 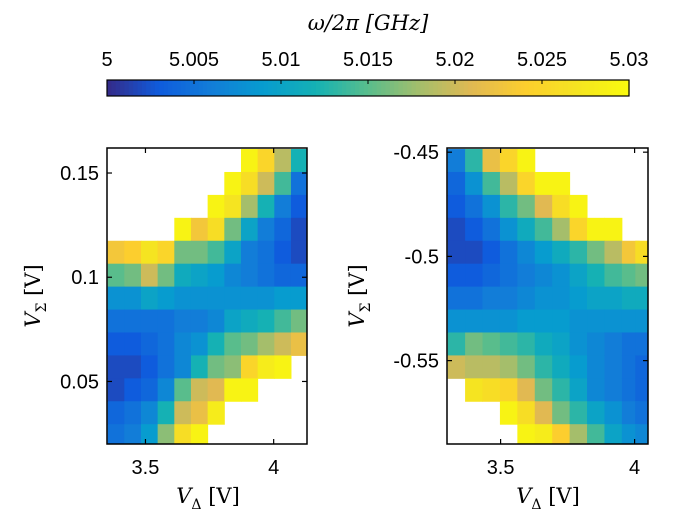 I want to click on colorbar-tick-label: 5.01, so click(x=281, y=60).